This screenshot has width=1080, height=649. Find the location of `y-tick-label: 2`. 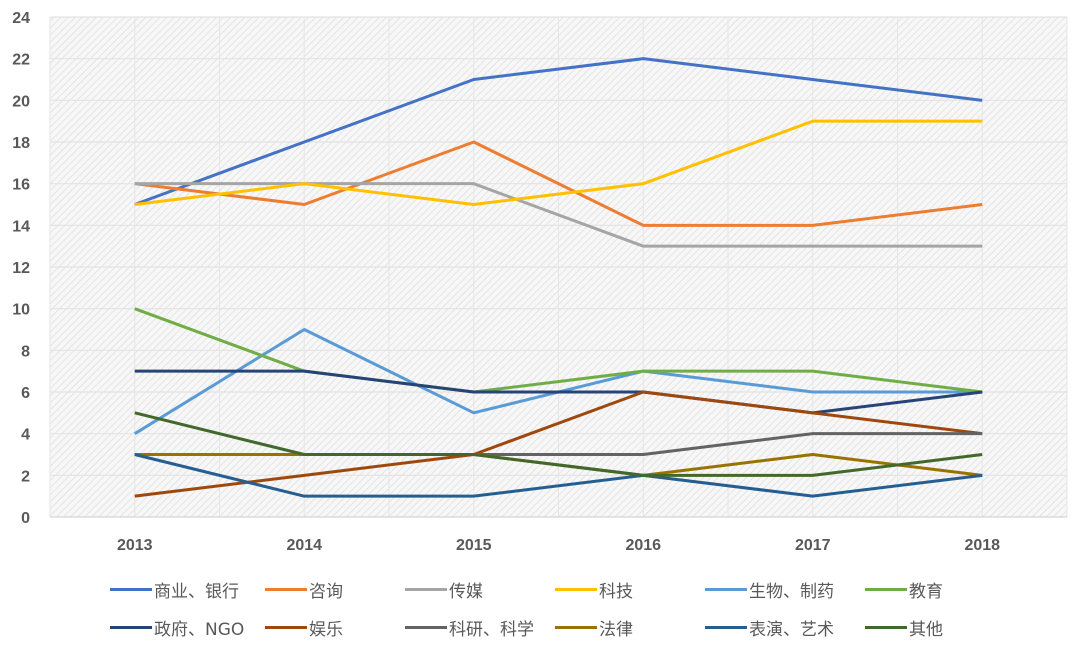

y-tick-label: 2 is located at coordinates (25, 476).